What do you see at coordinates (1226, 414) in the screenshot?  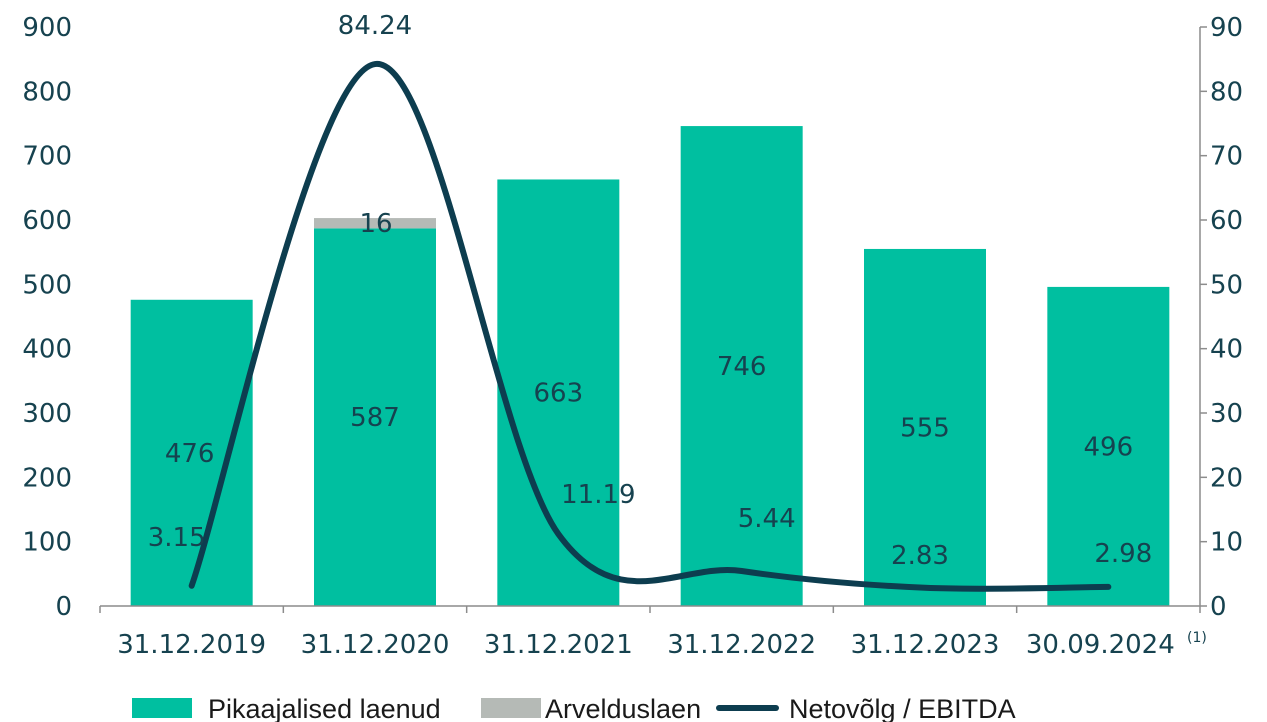 I see `right-y-tick-label: 30` at bounding box center [1226, 414].